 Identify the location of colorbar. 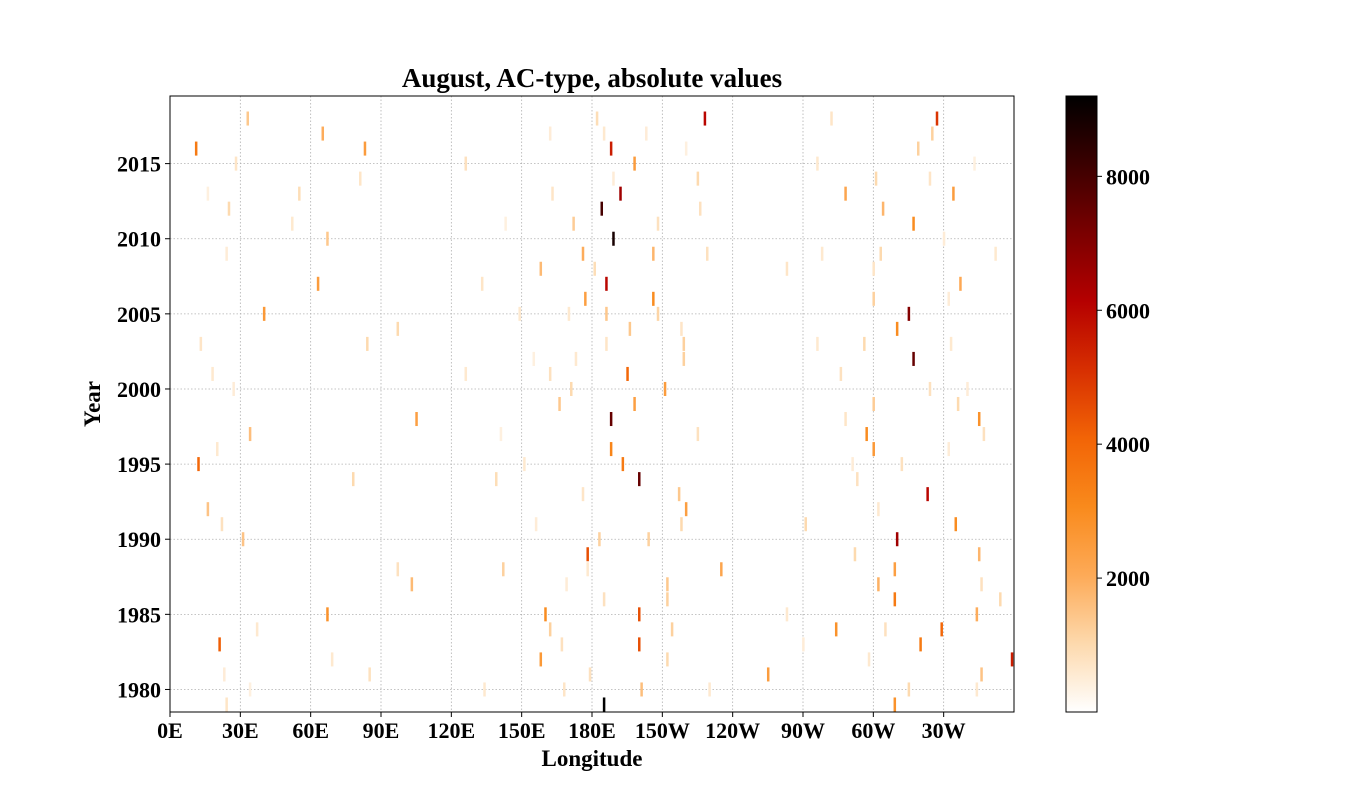
(1081, 404).